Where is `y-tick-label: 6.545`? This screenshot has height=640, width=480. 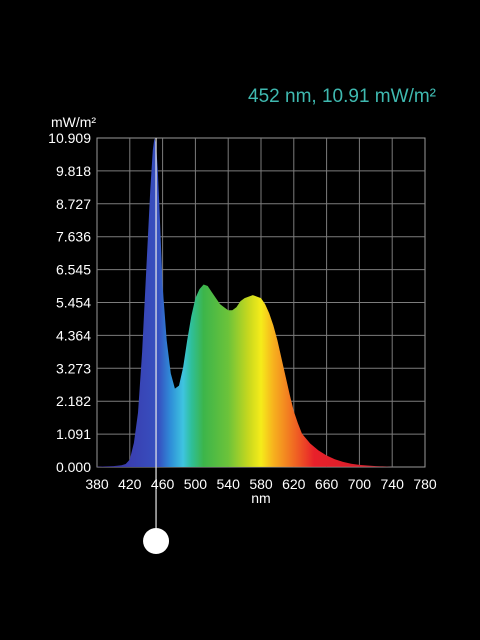
y-tick-label: 6.545 is located at coordinates (73, 270).